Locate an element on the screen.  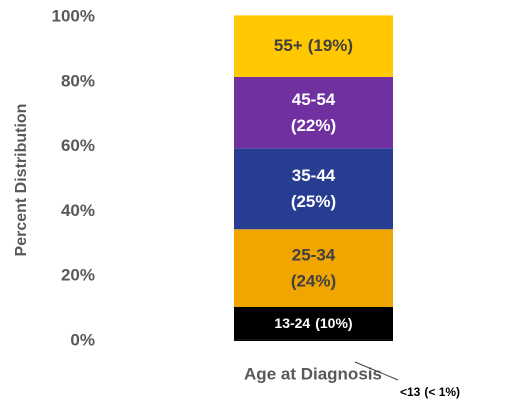
segment-name: 13-24 is located at coordinates (292, 323).